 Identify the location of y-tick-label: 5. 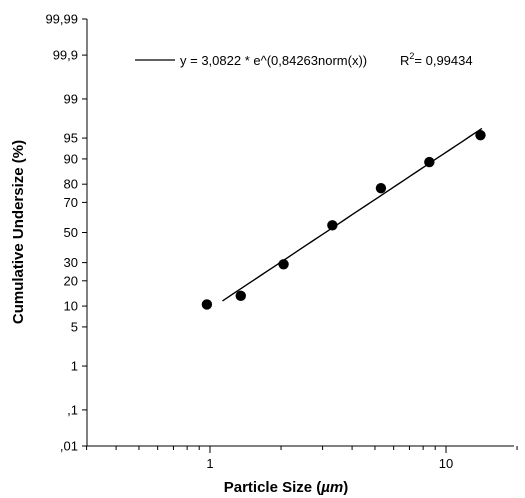
(74, 326).